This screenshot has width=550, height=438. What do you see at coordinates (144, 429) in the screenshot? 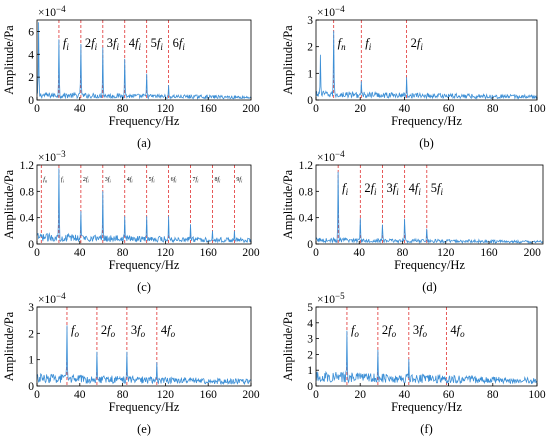
I see `panel-label: (e)` at bounding box center [144, 429].